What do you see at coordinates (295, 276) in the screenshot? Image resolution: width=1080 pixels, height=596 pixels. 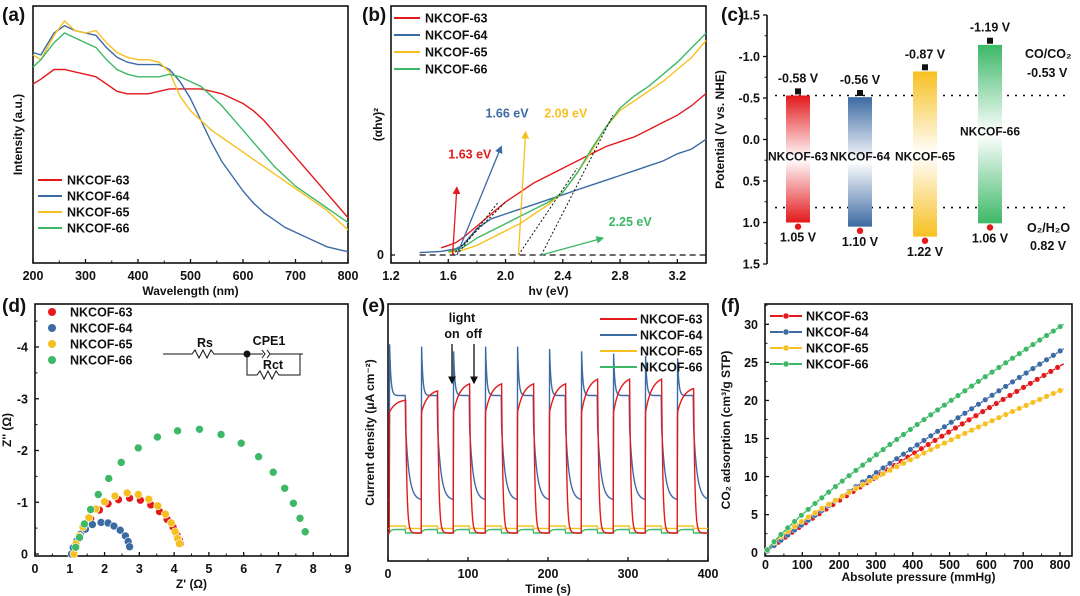 I see `x-tick-label: 700` at bounding box center [295, 276].